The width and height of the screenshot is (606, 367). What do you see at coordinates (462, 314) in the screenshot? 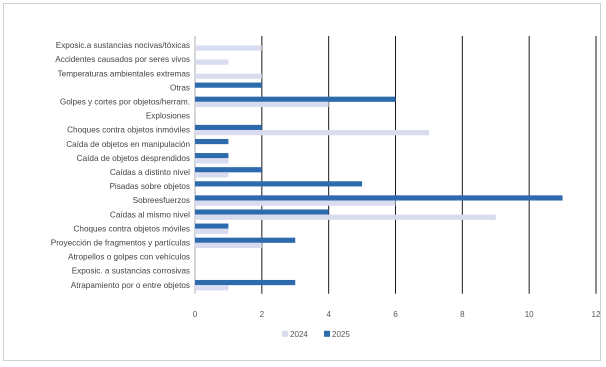
I see `x-tick-label: 8` at bounding box center [462, 314].